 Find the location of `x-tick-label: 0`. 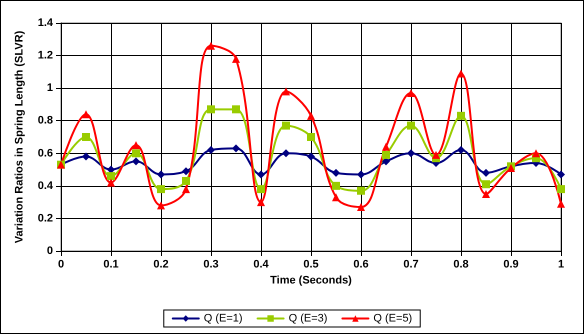

x-tick-label: 0 is located at coordinates (61, 264).